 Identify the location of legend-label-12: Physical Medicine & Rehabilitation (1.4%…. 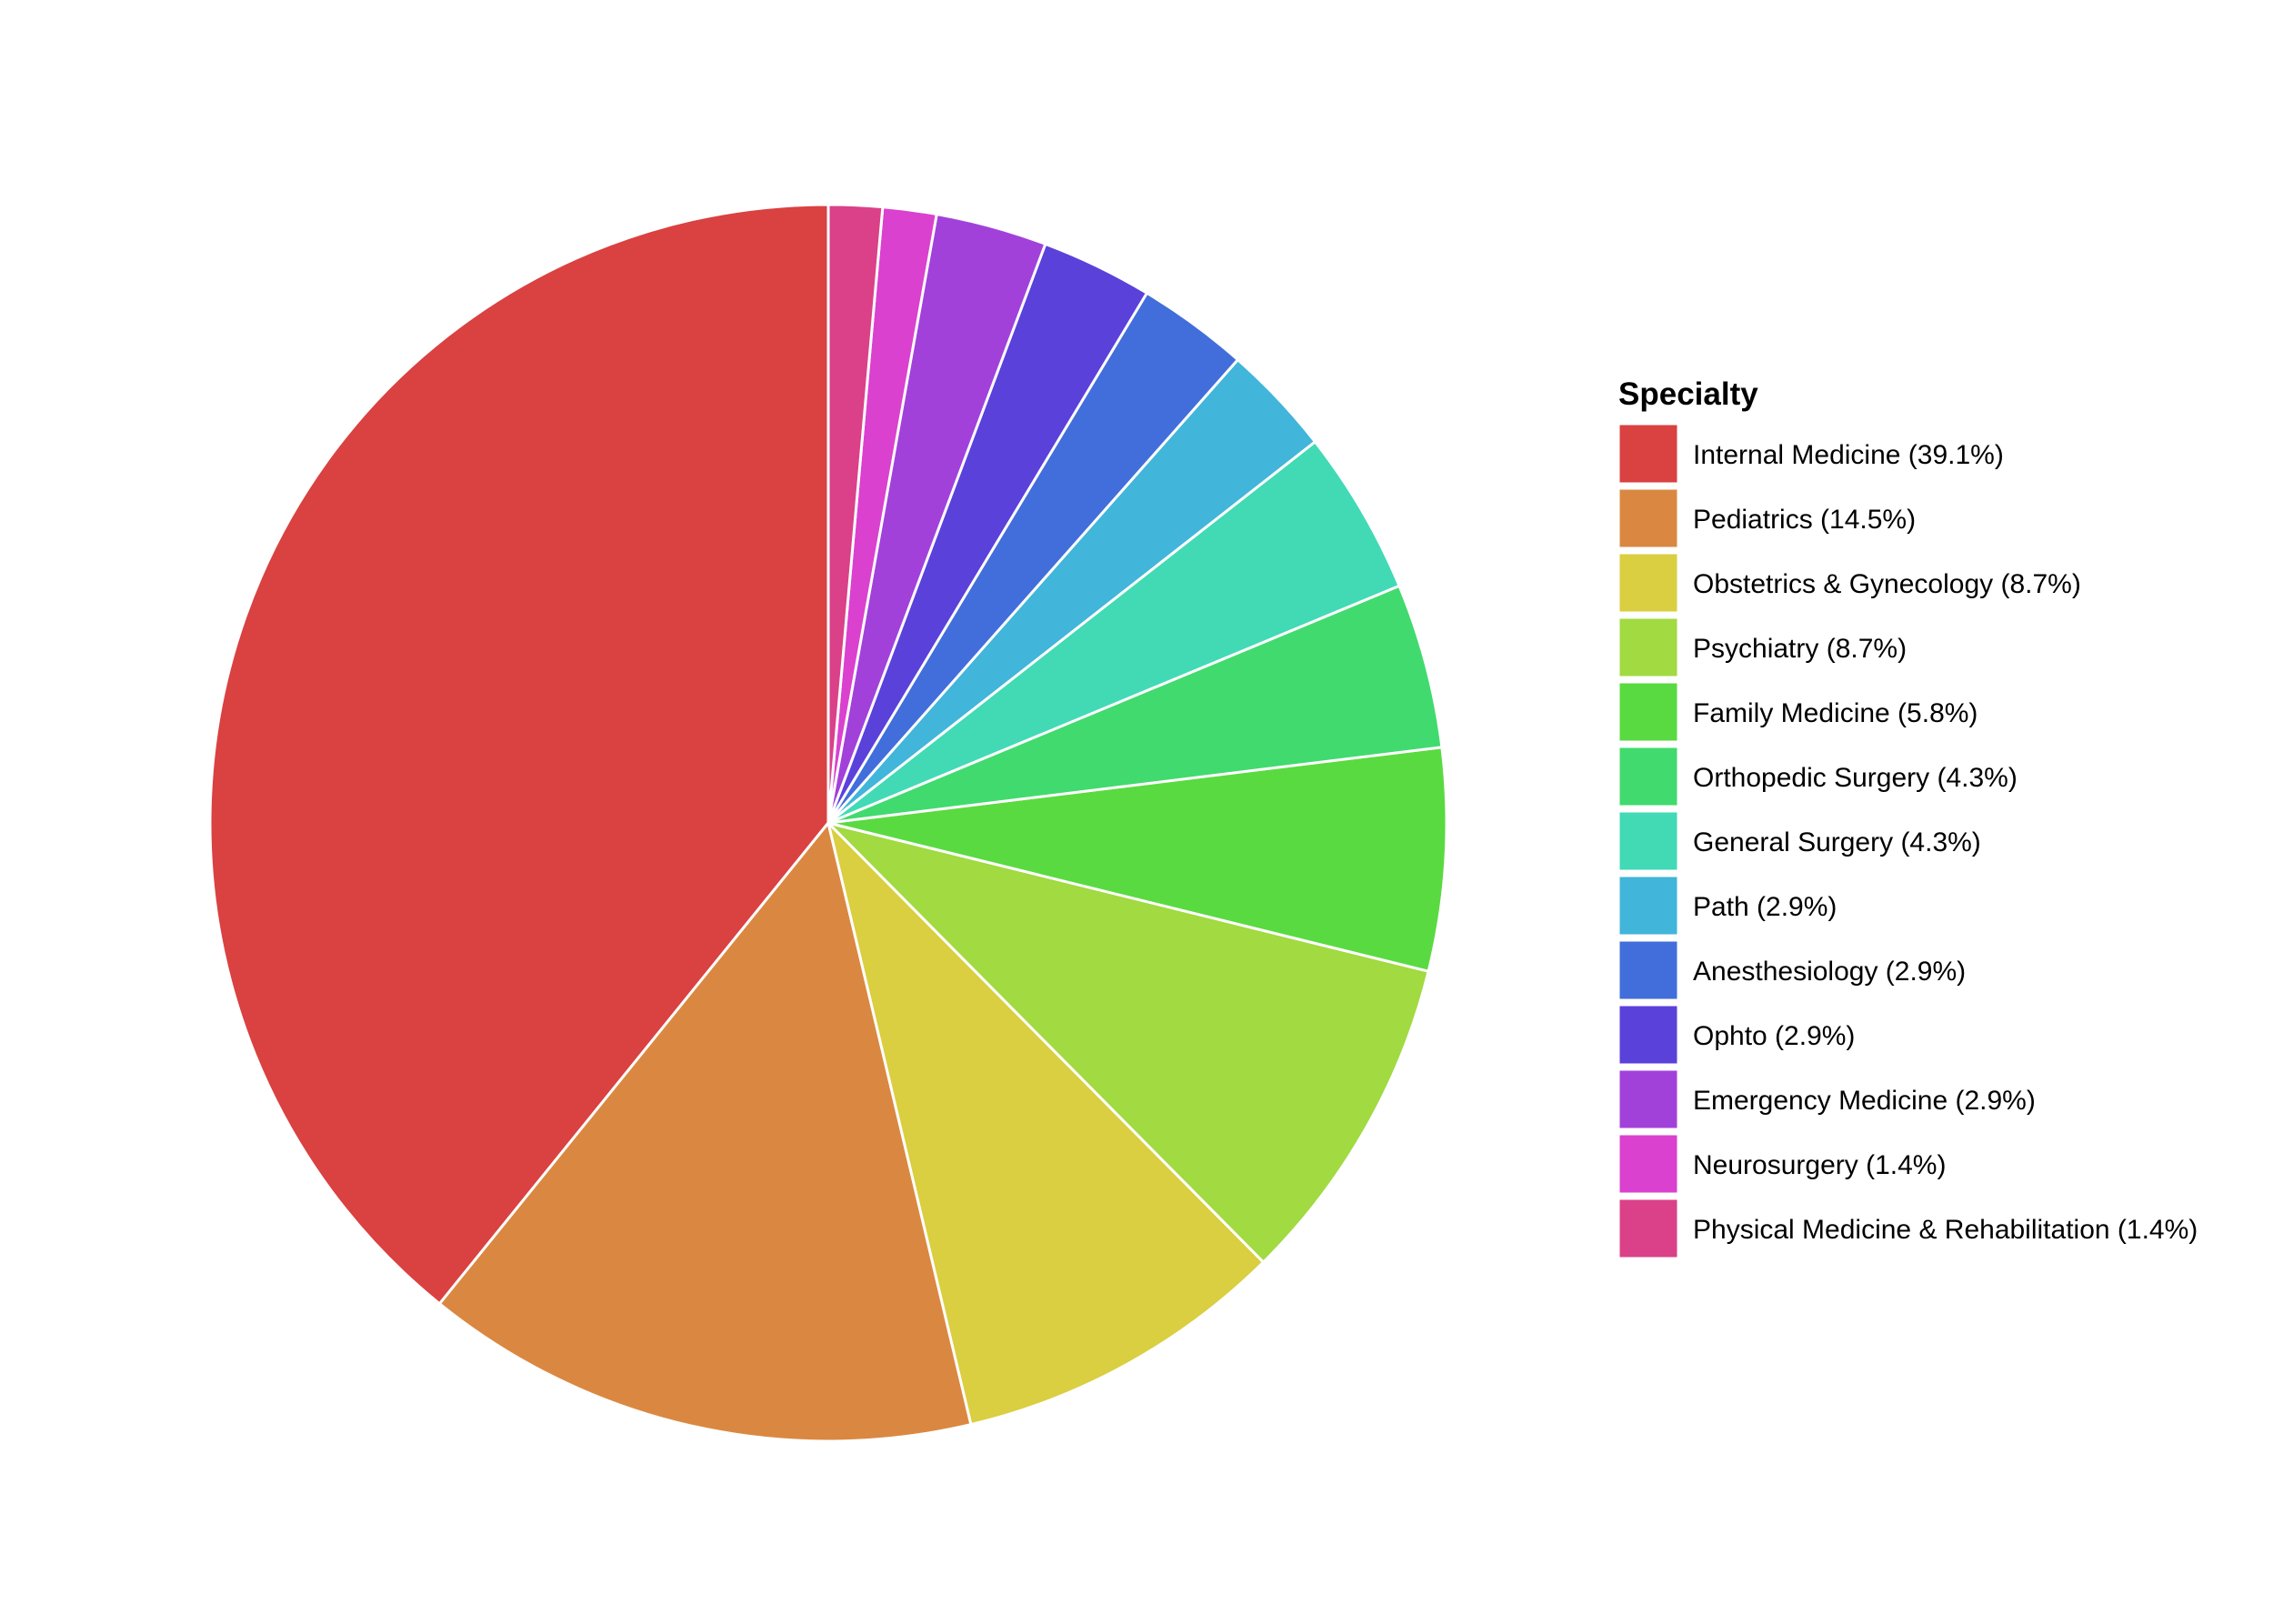
(1945, 1230).